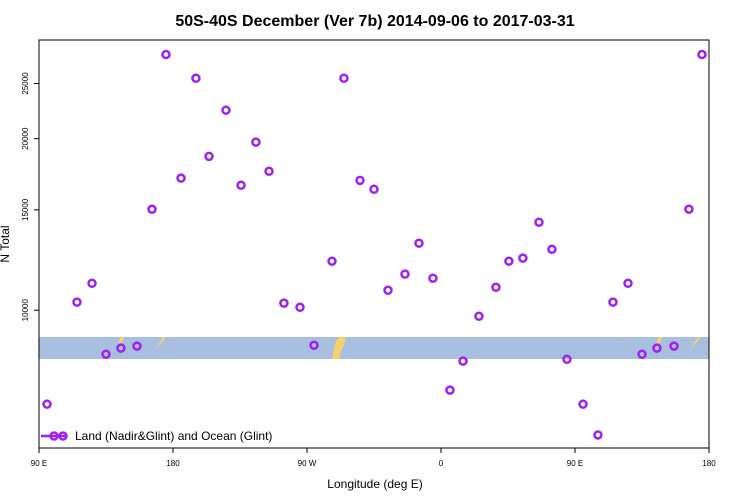 The height and width of the screenshot is (500, 750). I want to click on map-strip, so click(374, 348).